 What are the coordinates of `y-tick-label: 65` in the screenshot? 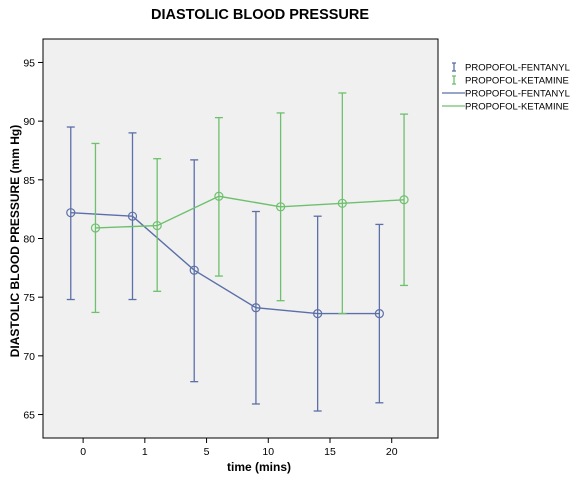 It's located at (29, 416).